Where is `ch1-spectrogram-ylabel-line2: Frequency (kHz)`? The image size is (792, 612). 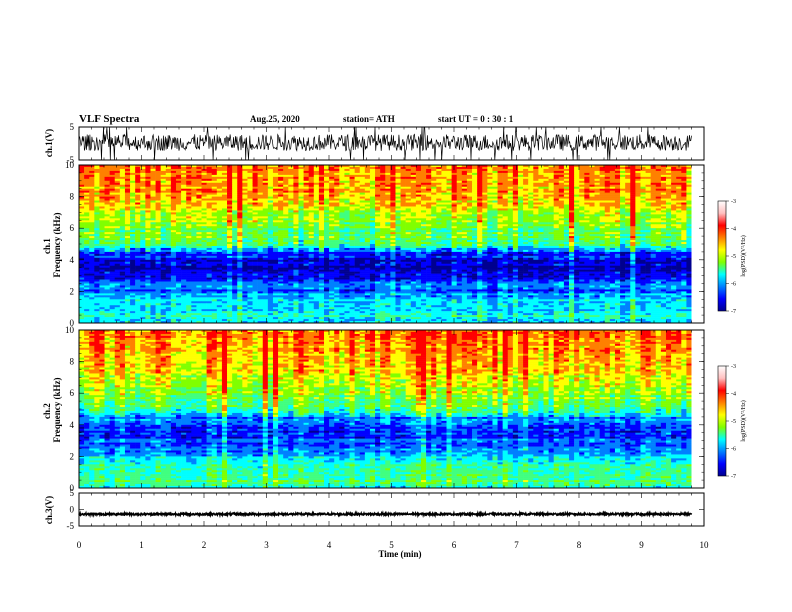
ch1-spectrogram-ylabel-line2: Frequency (kHz) is located at coordinates (57, 244).